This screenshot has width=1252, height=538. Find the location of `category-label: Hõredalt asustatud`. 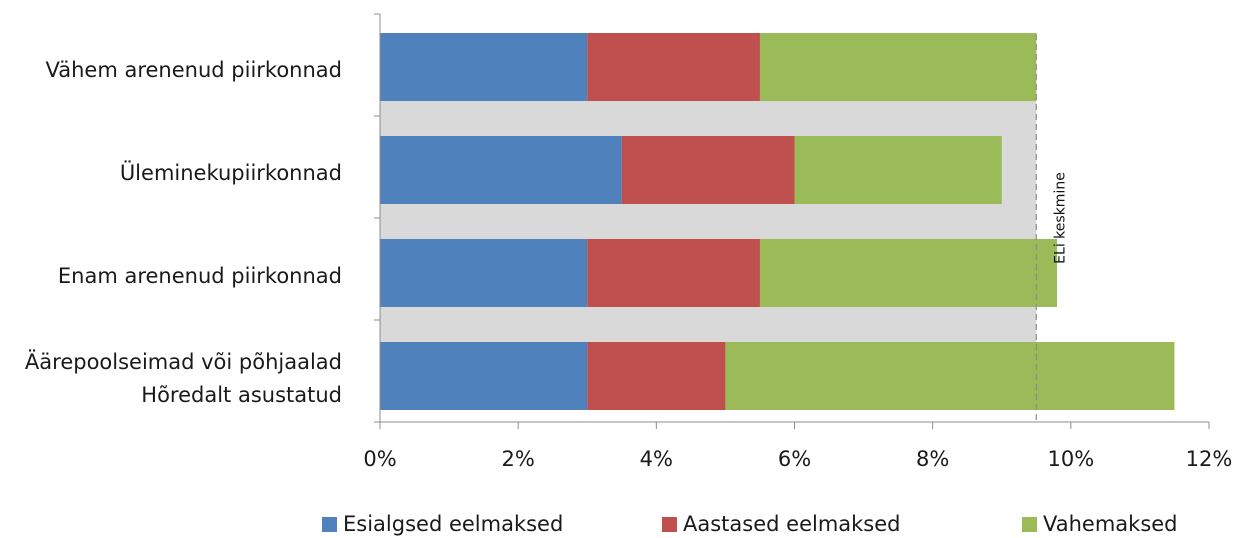

category-label: Hõredalt asustatud is located at coordinates (241, 395).